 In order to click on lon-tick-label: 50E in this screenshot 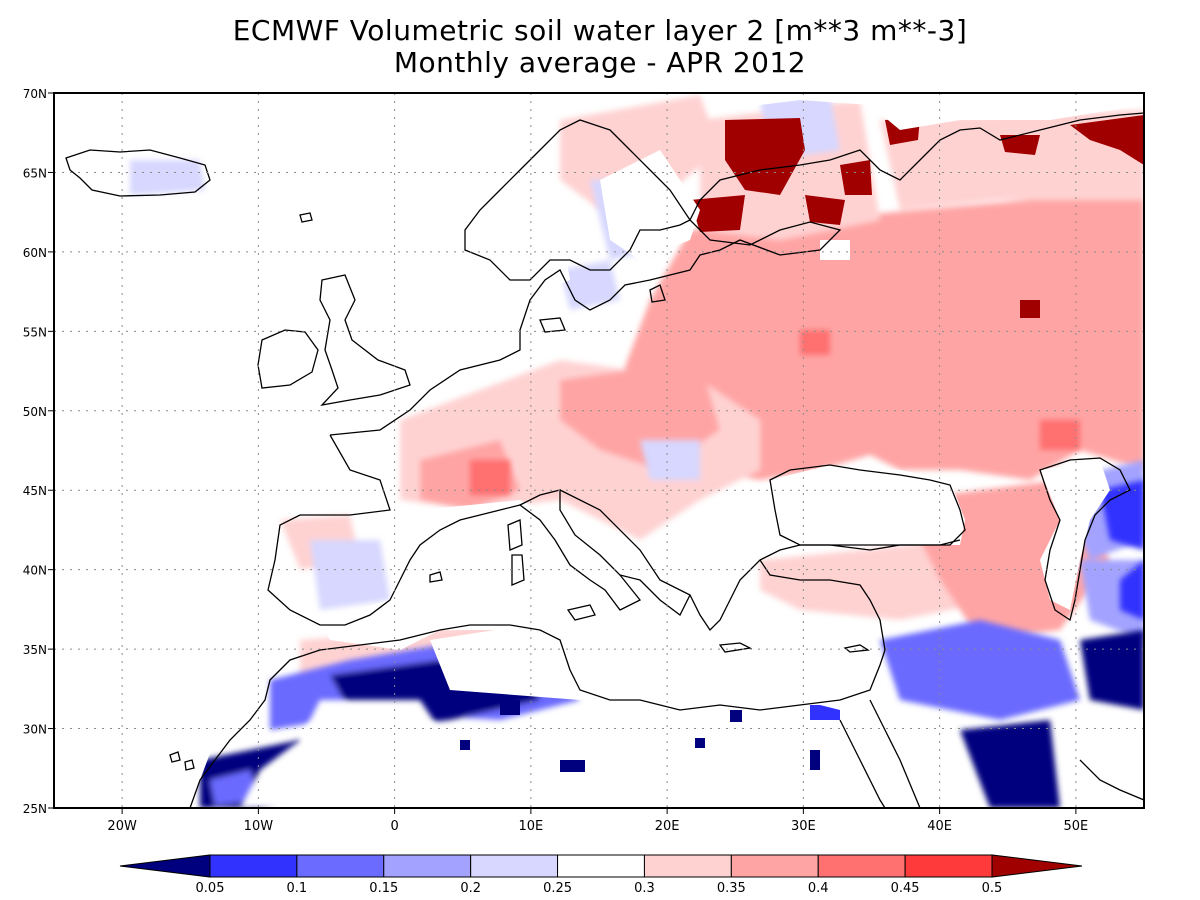, I will do `click(1075, 826)`.